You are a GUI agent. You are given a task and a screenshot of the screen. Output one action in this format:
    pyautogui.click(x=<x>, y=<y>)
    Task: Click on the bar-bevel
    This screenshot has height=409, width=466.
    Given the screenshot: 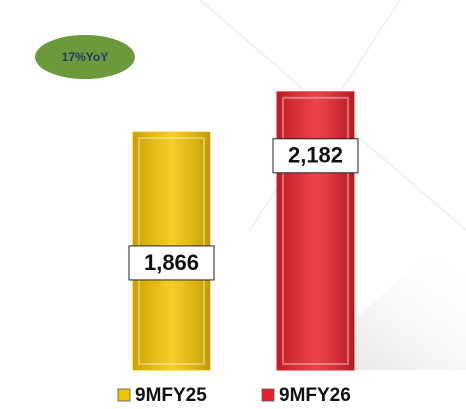 What is the action you would take?
    pyautogui.click(x=315, y=230)
    